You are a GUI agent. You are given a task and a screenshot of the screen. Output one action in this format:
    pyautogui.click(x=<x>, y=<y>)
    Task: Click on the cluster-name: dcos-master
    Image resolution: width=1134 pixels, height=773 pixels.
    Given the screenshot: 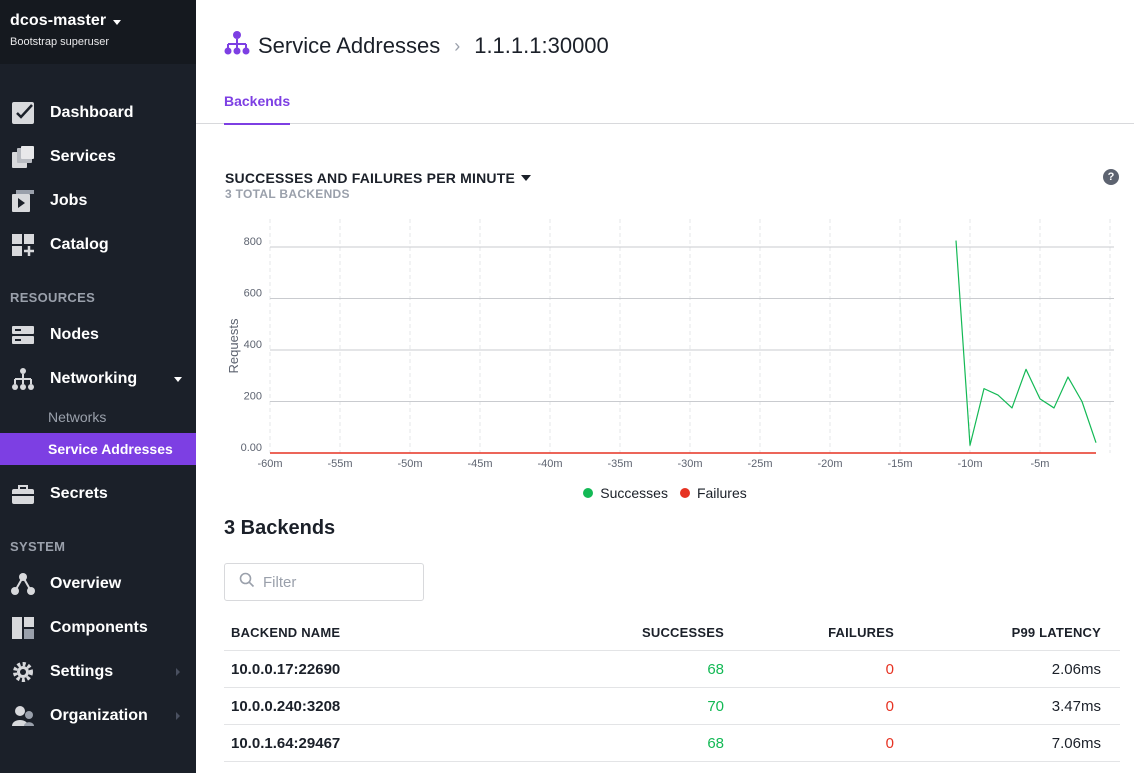 What is the action you would take?
    pyautogui.click(x=98, y=21)
    